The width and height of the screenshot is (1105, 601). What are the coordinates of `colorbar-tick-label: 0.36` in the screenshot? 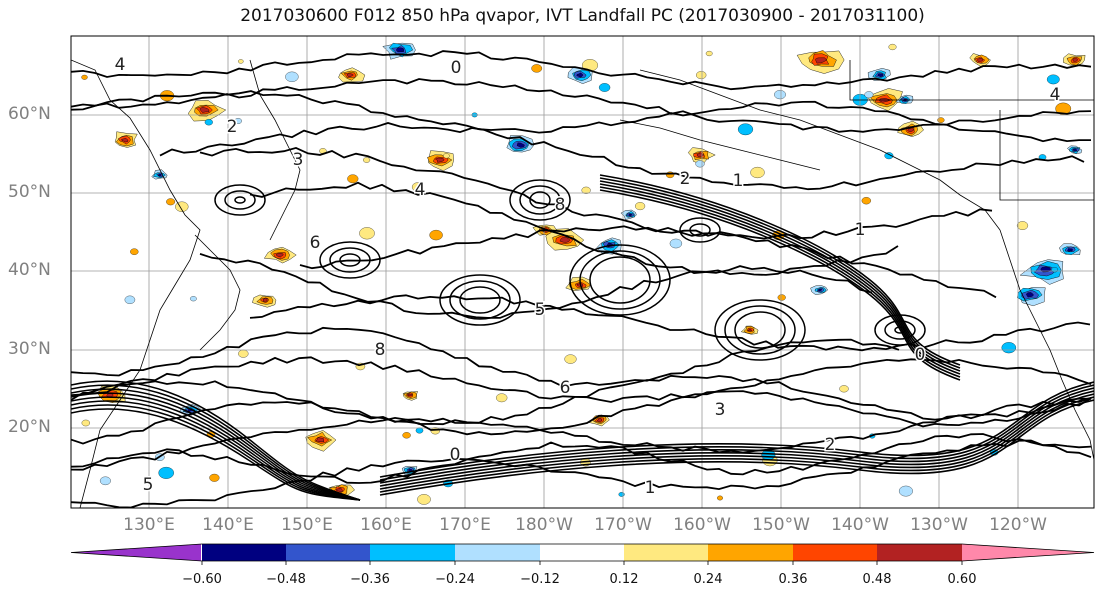 It's located at (793, 579).